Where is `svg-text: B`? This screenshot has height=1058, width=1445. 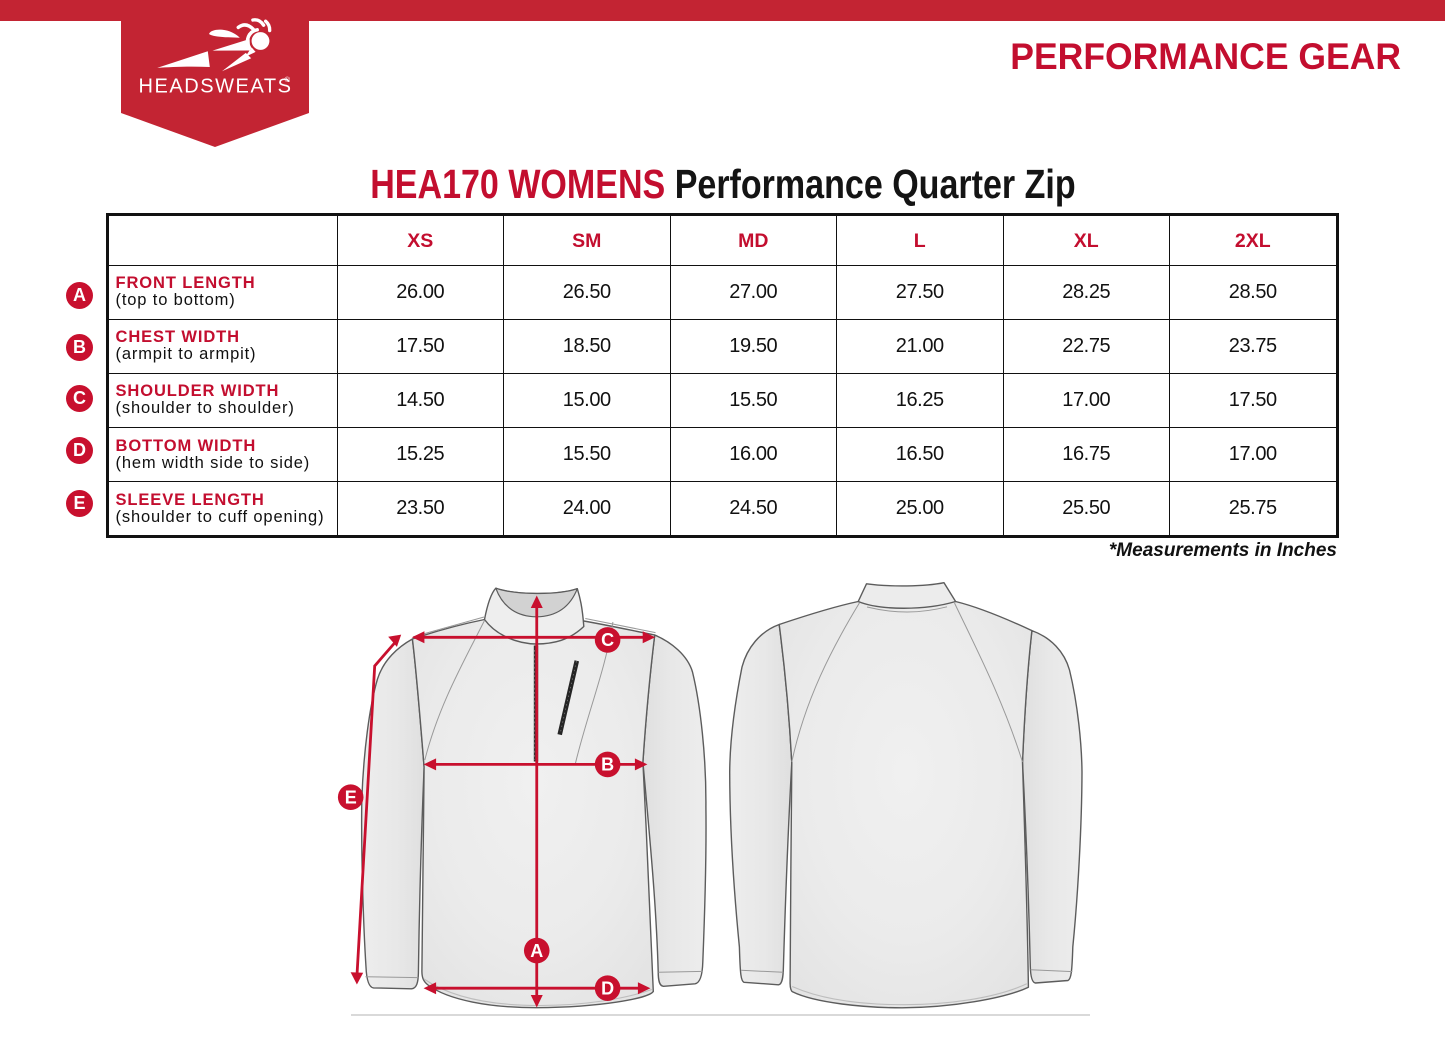 svg-text: B is located at coordinates (607, 765).